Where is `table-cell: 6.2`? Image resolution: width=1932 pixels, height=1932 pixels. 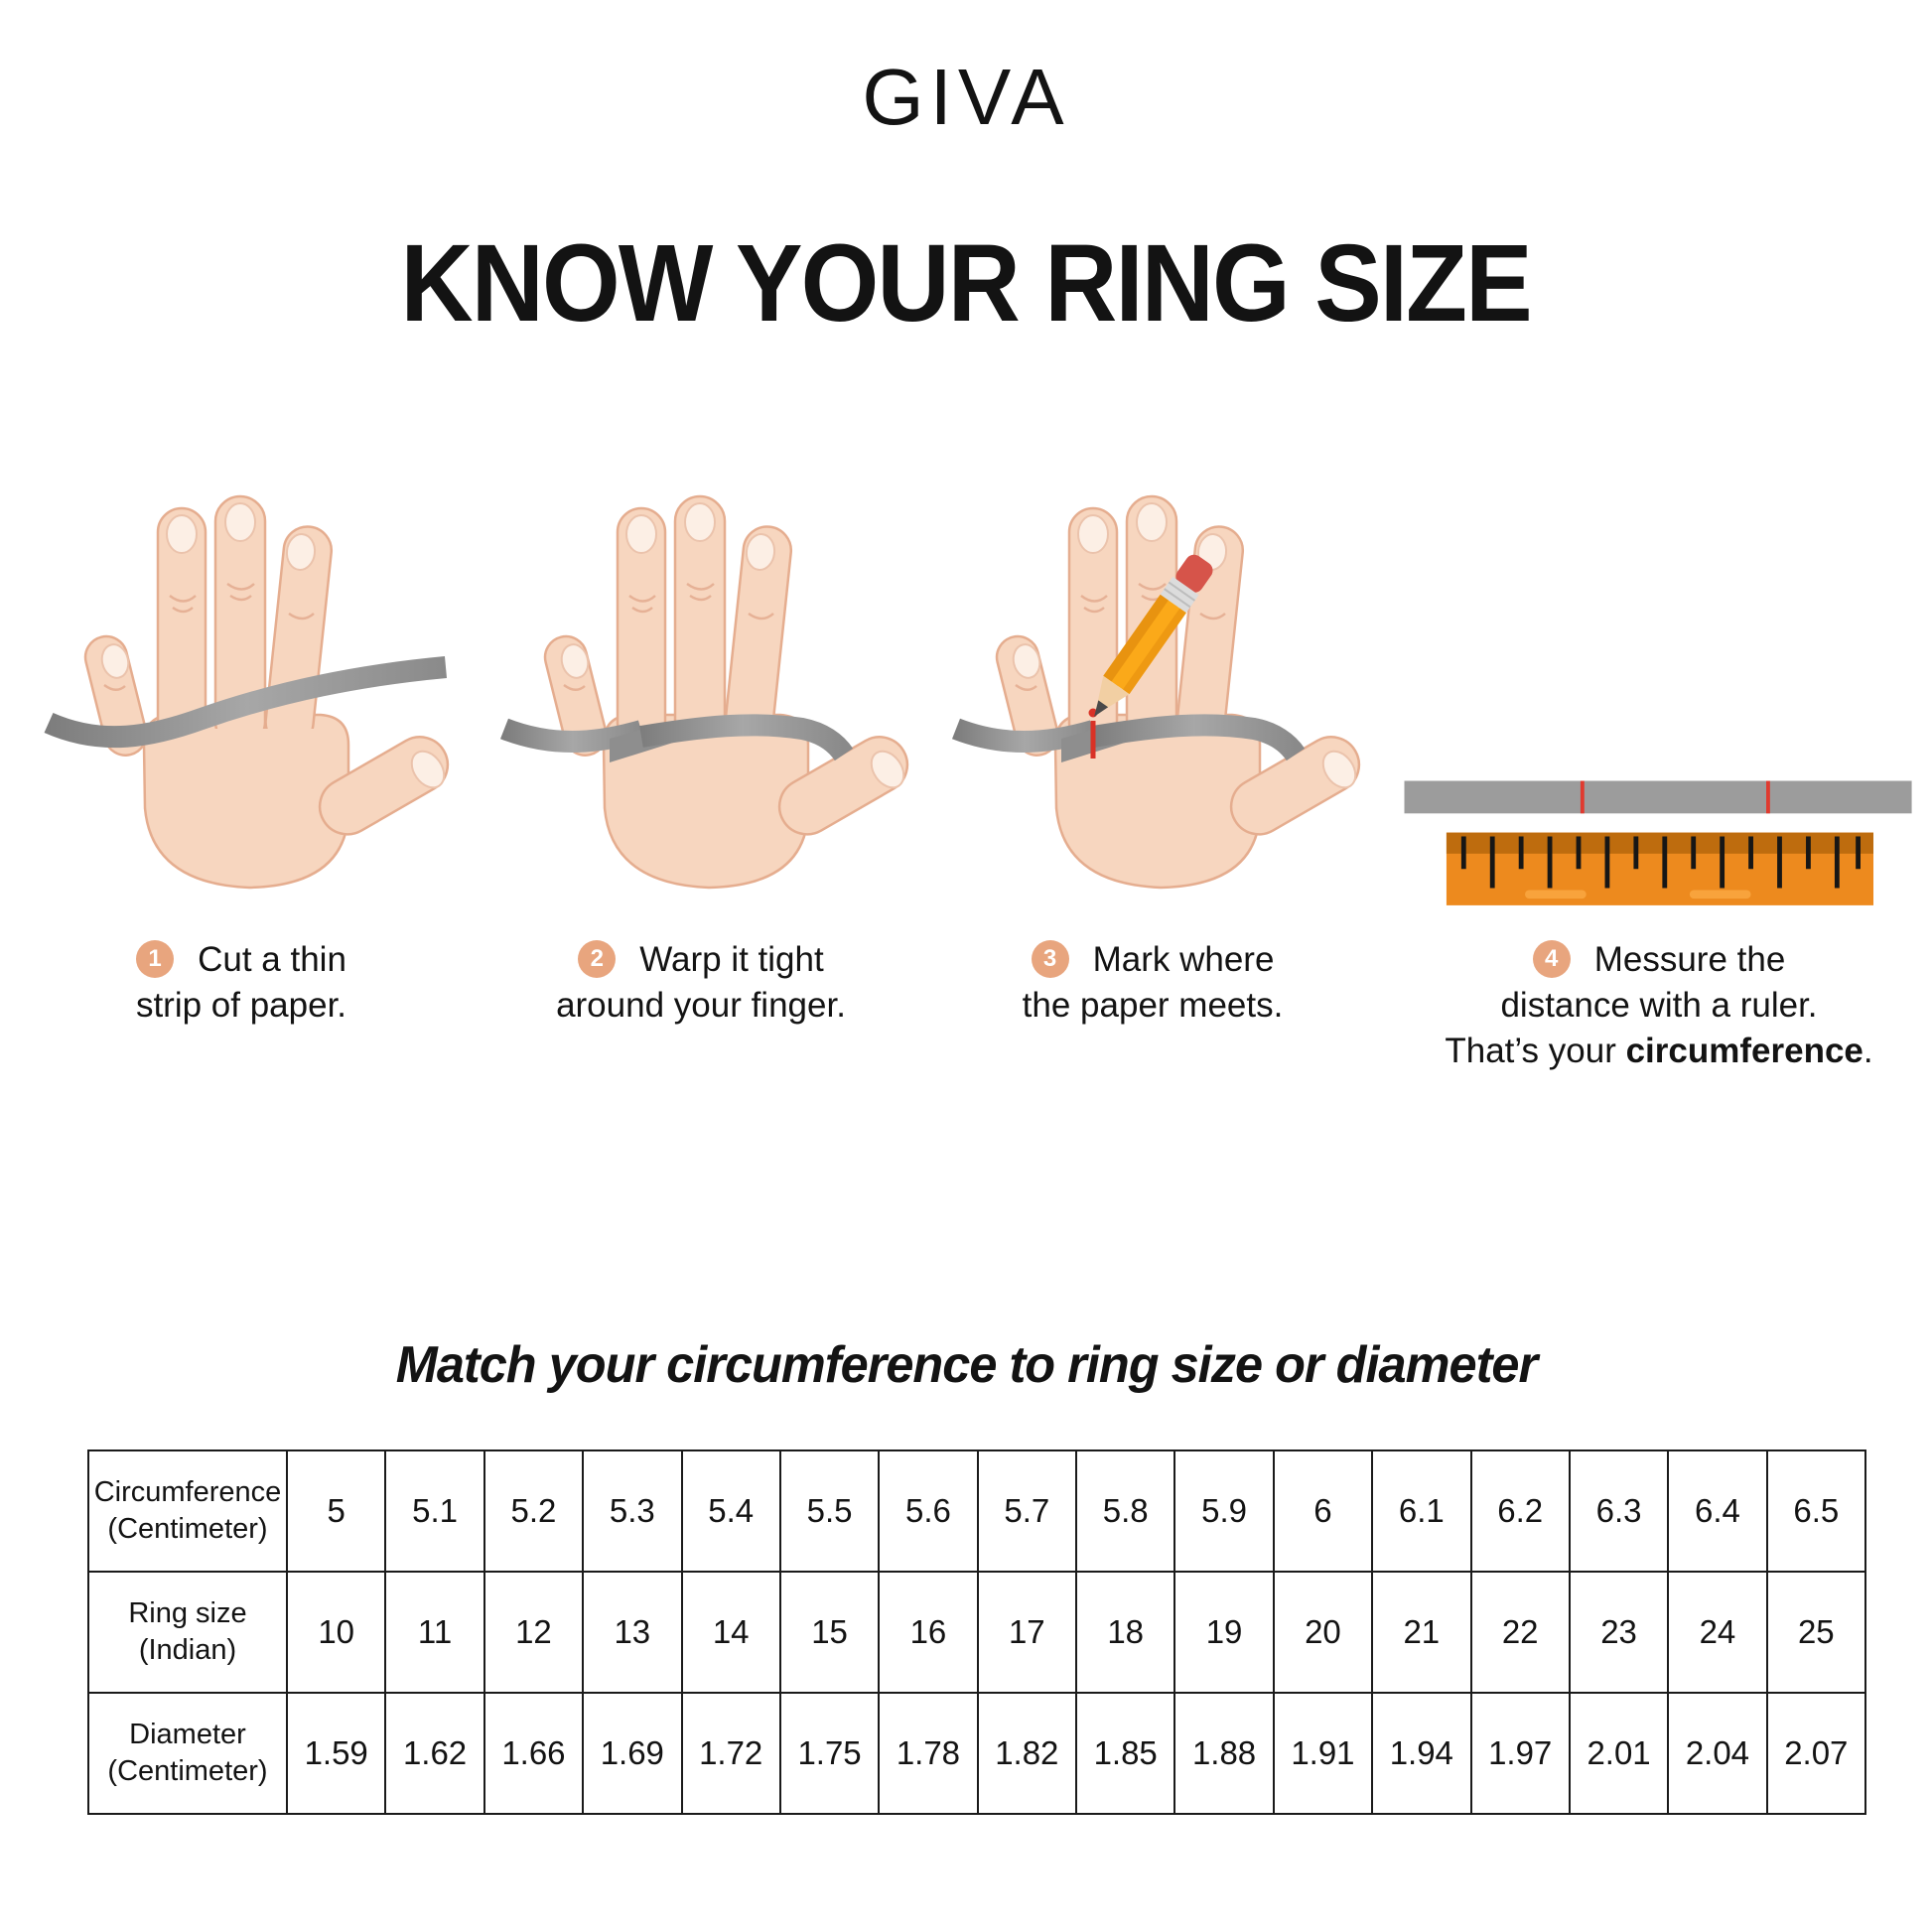
table-cell: 6.2 is located at coordinates (1520, 1511).